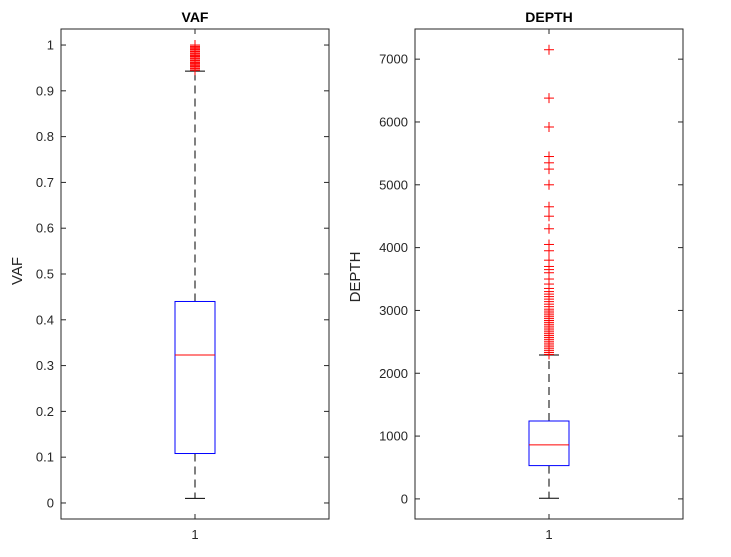 This screenshot has width=731, height=557. What do you see at coordinates (548, 17) in the screenshot?
I see `depth-title: DEPTH` at bounding box center [548, 17].